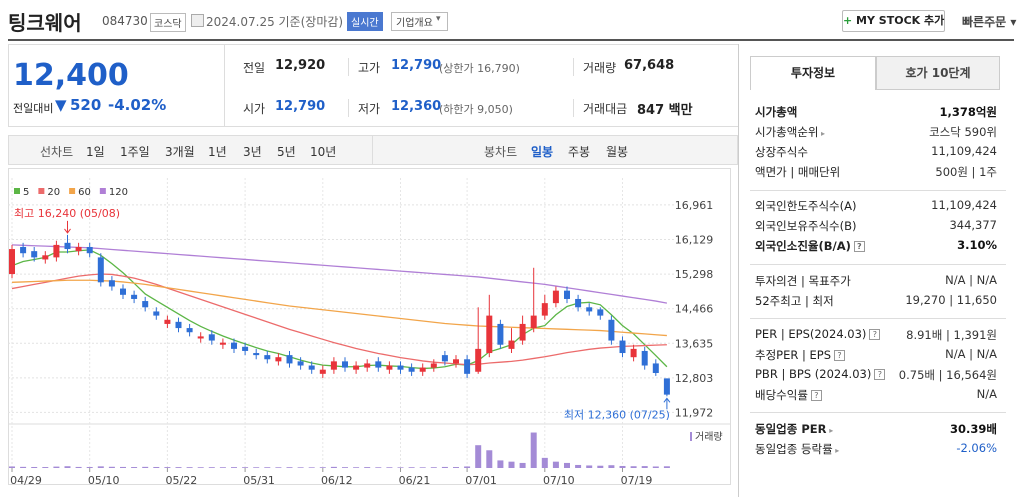 This screenshot has height=497, width=1024. What do you see at coordinates (876, 355) in the screenshot?
I see `info-row: 추정PER | EPS? N/A | N/A` at bounding box center [876, 355].